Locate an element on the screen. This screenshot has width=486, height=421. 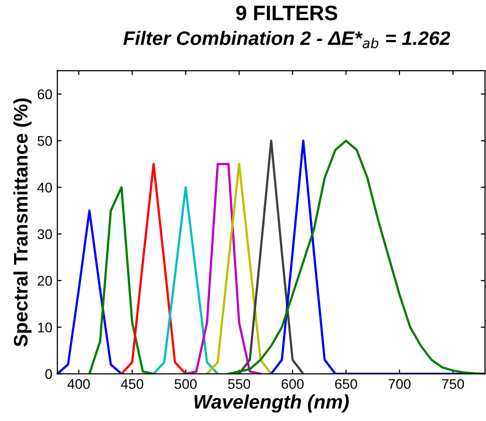
y-tick-label: 10 is located at coordinates (45, 327).